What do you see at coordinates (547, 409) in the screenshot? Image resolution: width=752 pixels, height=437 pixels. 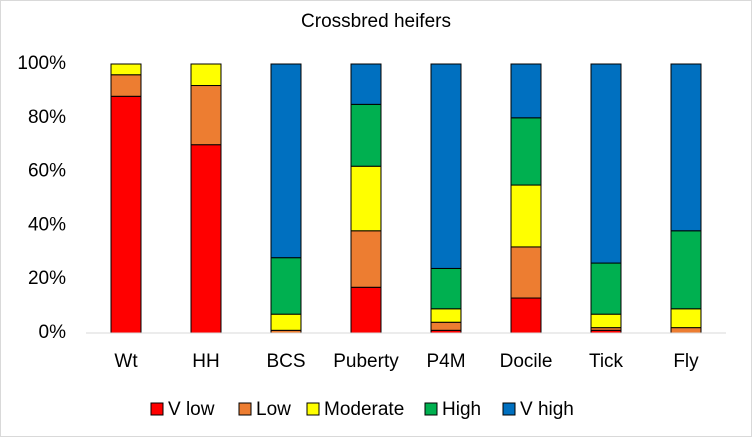 I see `legend-label: V high` at bounding box center [547, 409].